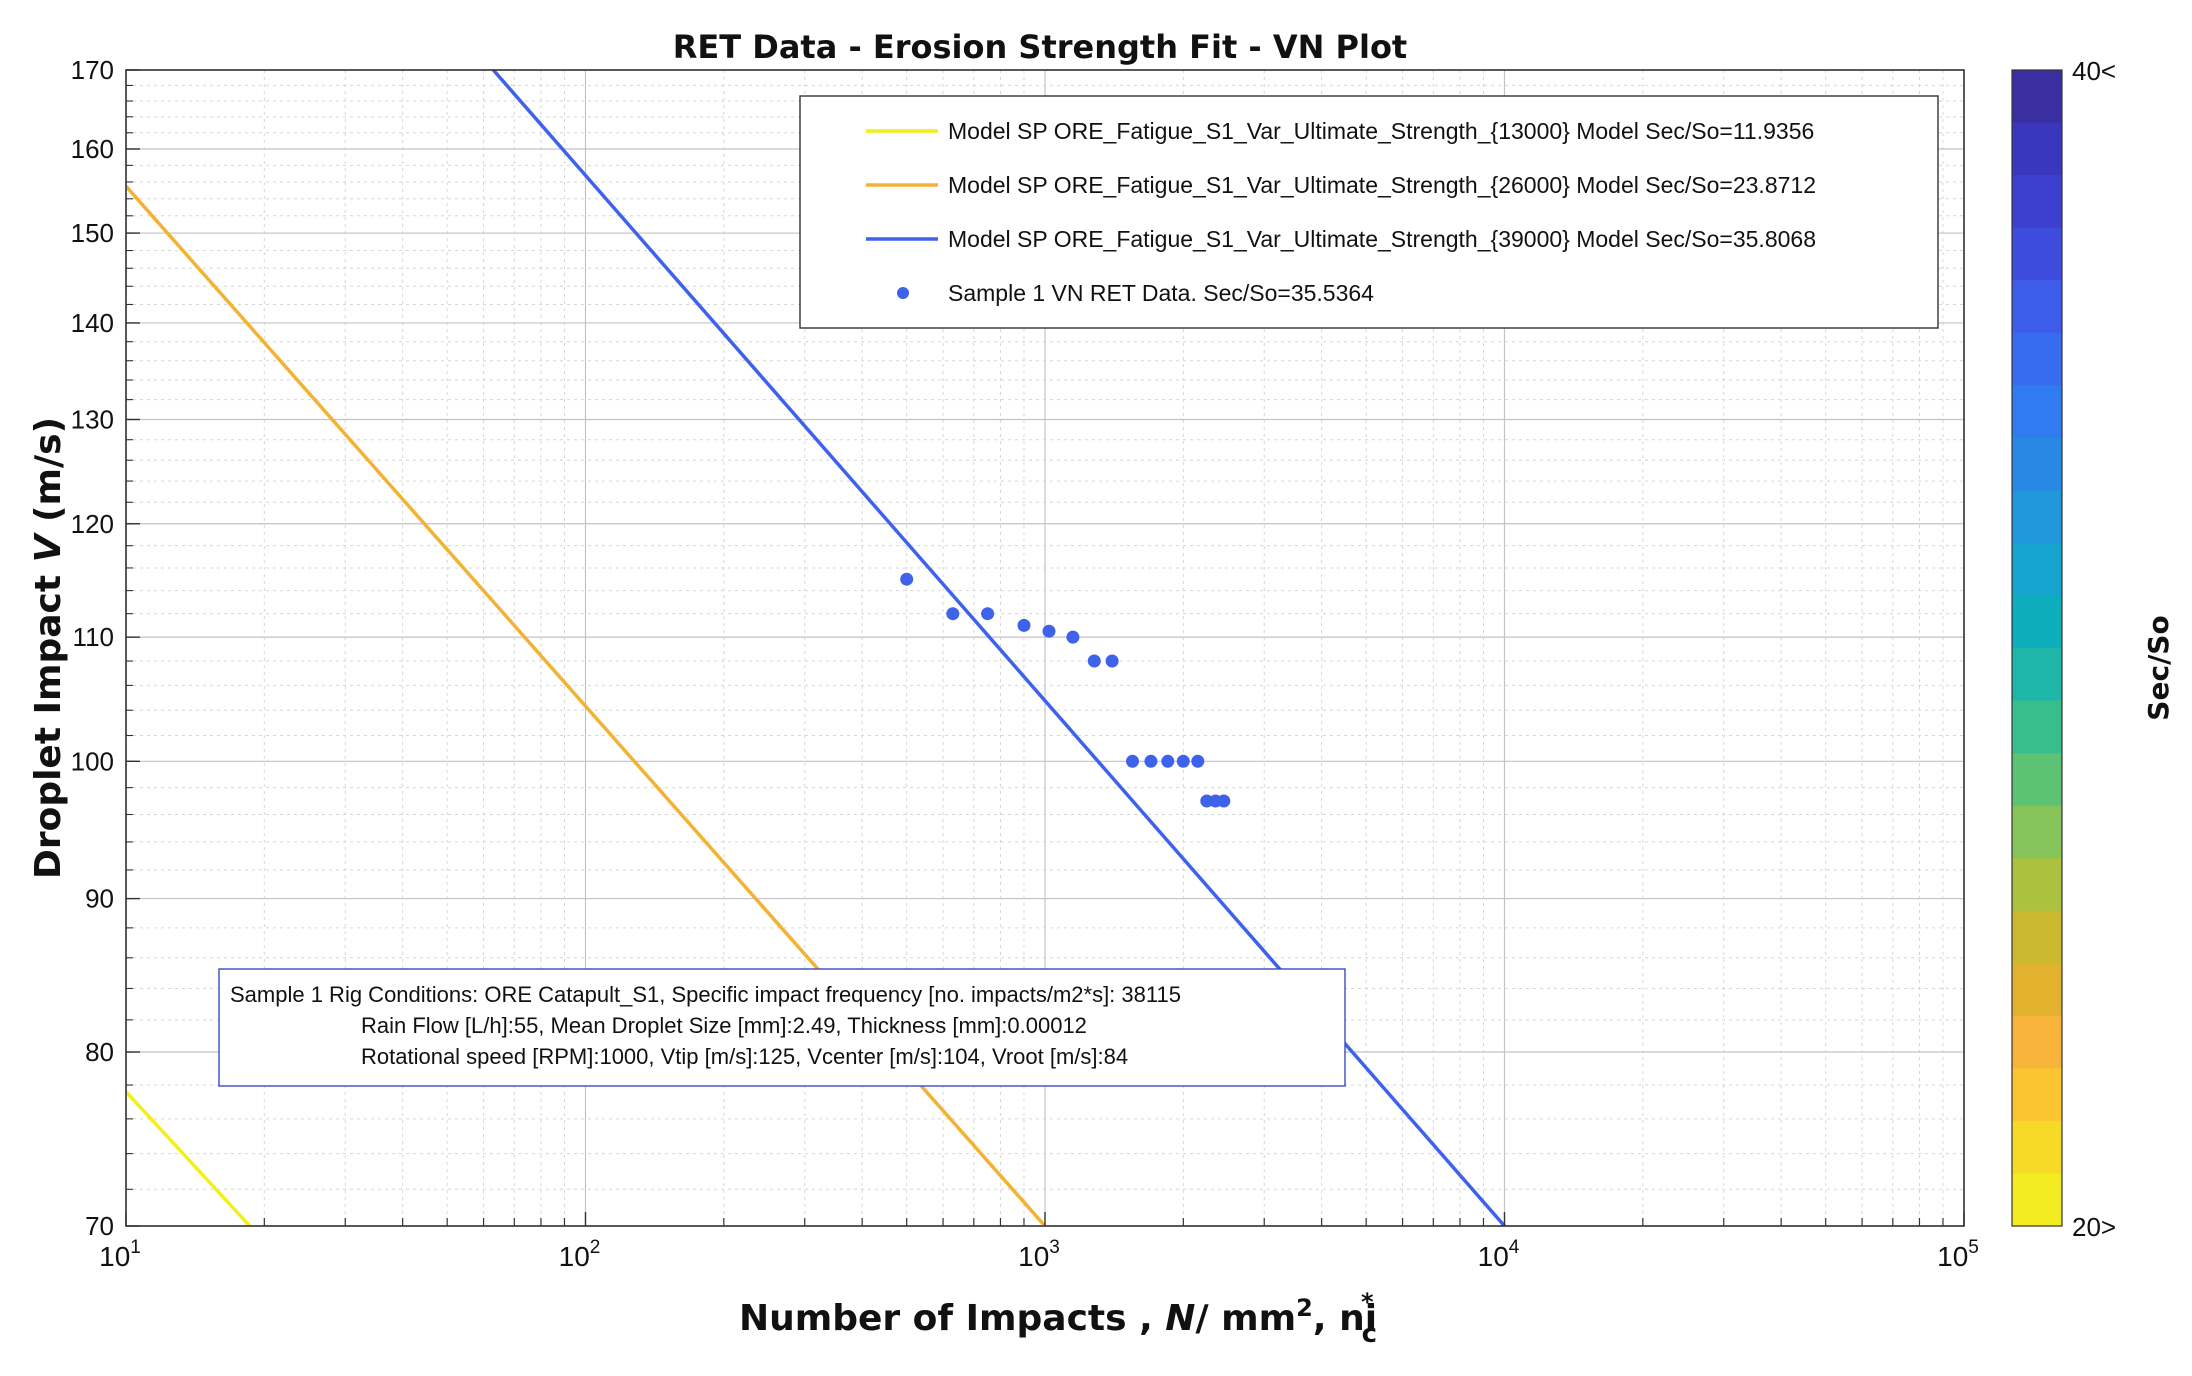 The image size is (2192, 1376). I want to click on colorbar-cells, so click(2037, 648).